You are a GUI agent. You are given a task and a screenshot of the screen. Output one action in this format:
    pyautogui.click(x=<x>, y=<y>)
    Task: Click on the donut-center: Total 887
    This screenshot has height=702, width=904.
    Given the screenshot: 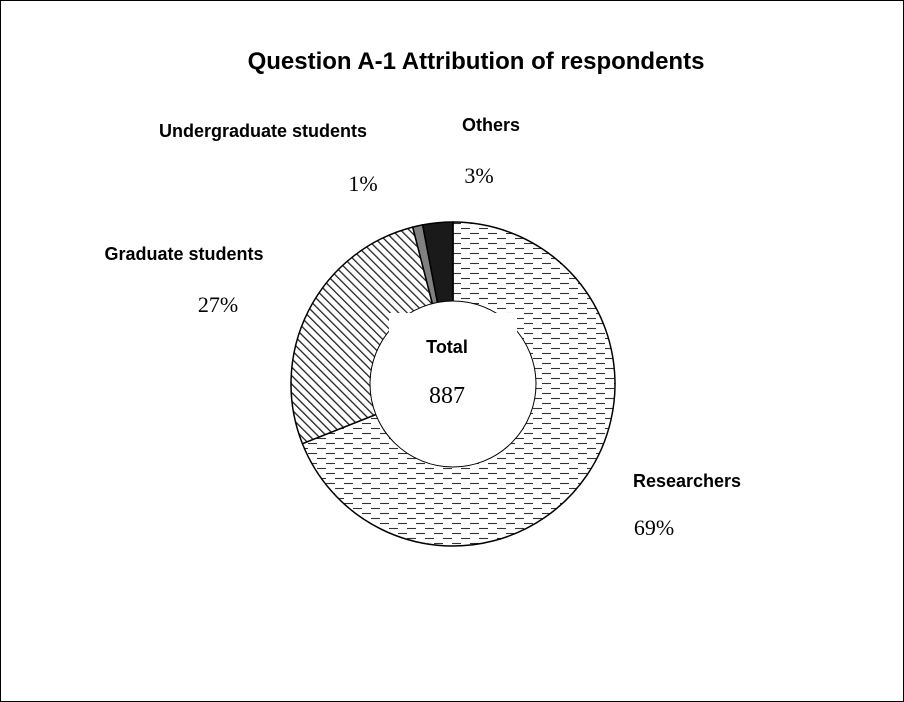 What is the action you would take?
    pyautogui.click(x=453, y=384)
    